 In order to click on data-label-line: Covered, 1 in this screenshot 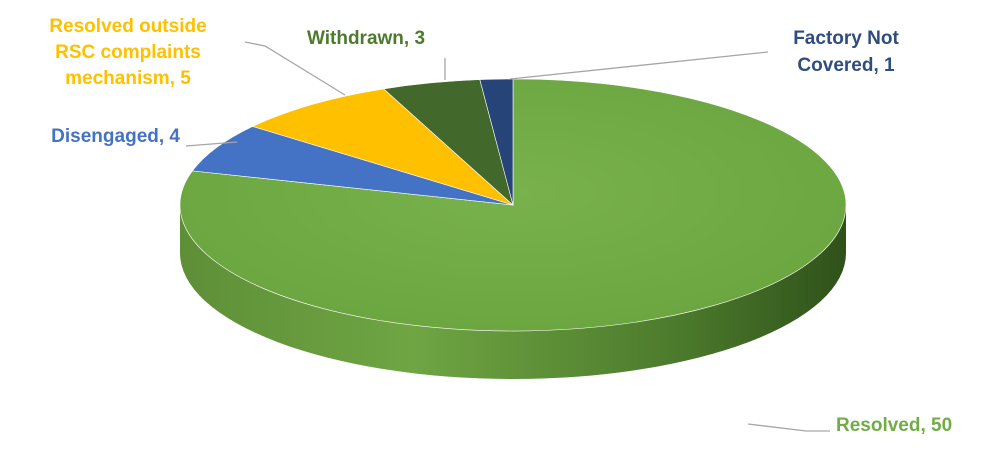, I will do `click(846, 65)`.